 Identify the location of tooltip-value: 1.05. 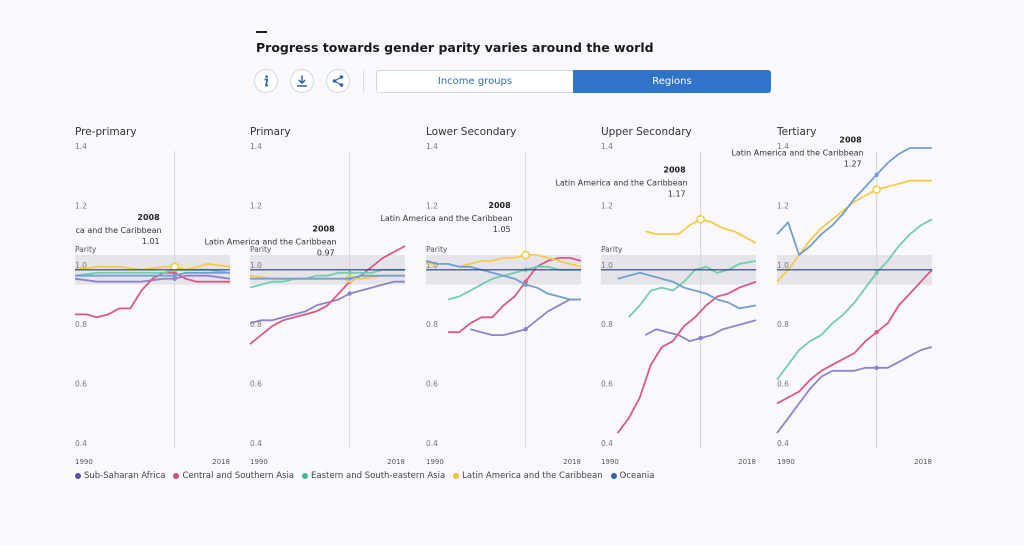
(502, 229).